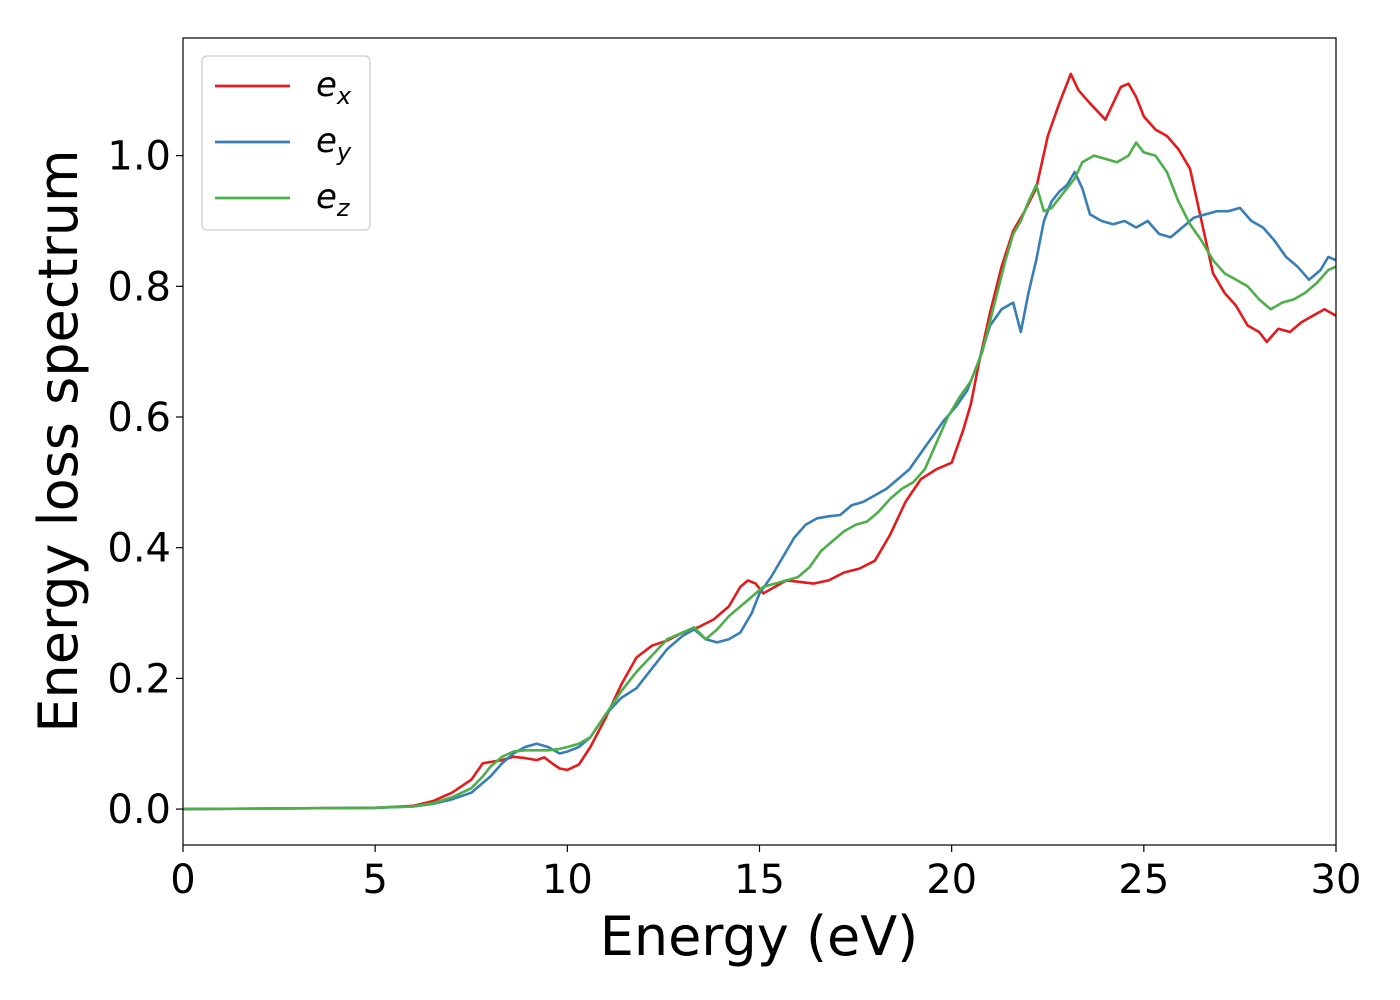  What do you see at coordinates (145, 483) in the screenshot?
I see `y-axis: 0.0 0.2 0.4 0.6 0.8 1.0` at bounding box center [145, 483].